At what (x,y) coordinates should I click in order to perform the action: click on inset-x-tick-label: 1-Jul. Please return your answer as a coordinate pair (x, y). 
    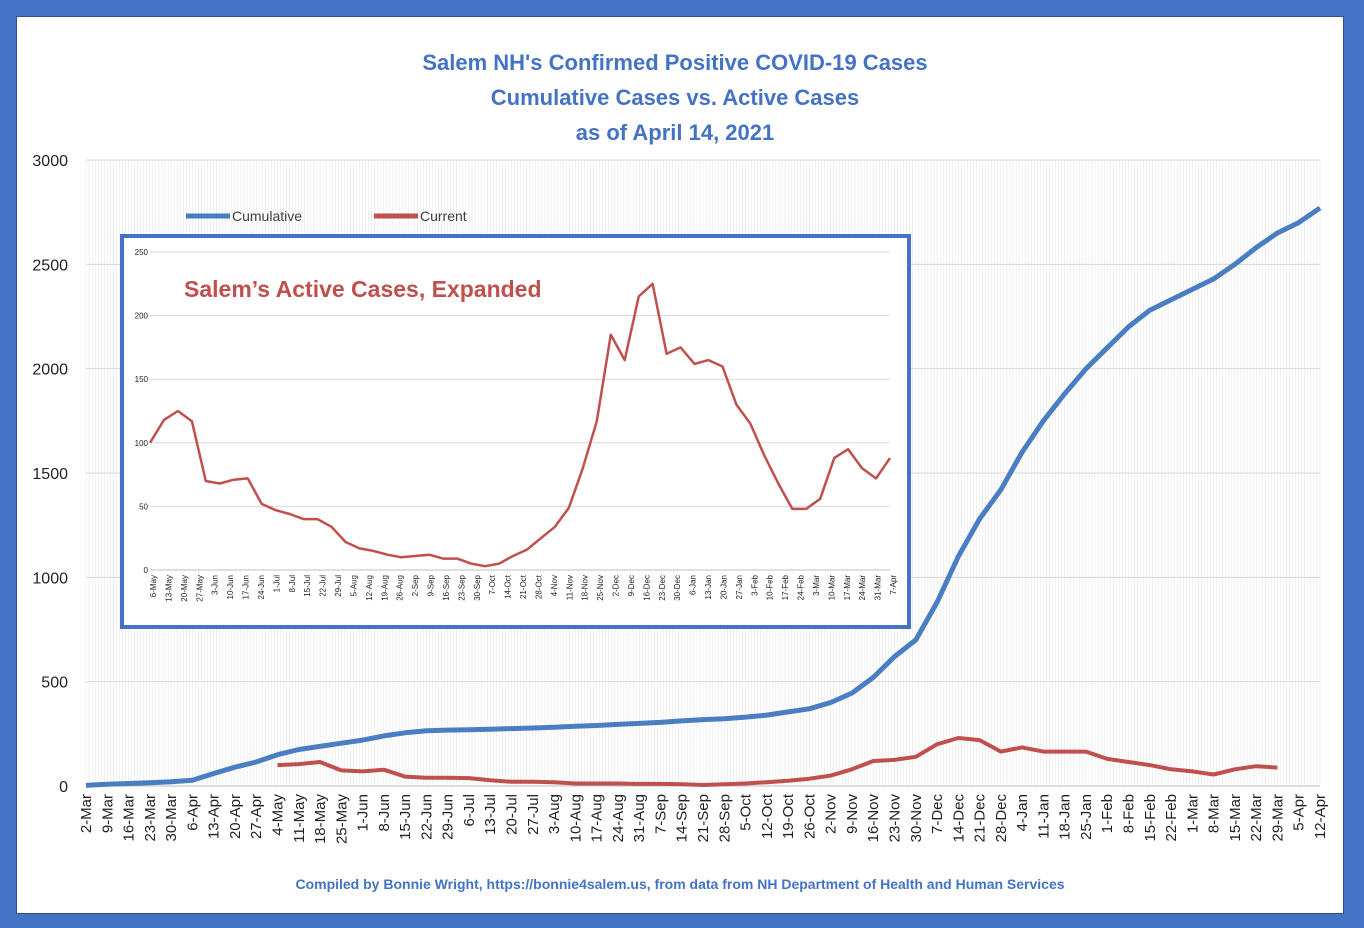
    Looking at the image, I should click on (276, 584).